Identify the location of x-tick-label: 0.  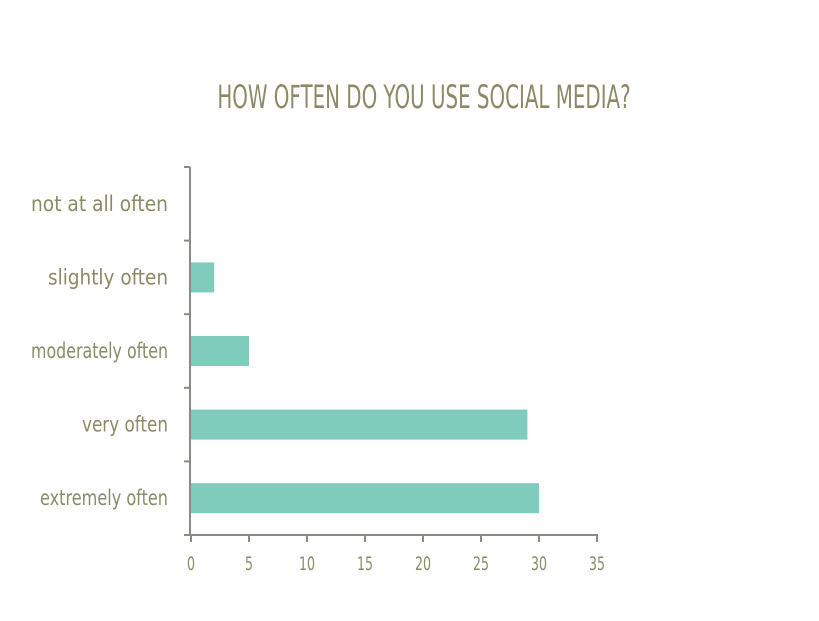
(191, 564).